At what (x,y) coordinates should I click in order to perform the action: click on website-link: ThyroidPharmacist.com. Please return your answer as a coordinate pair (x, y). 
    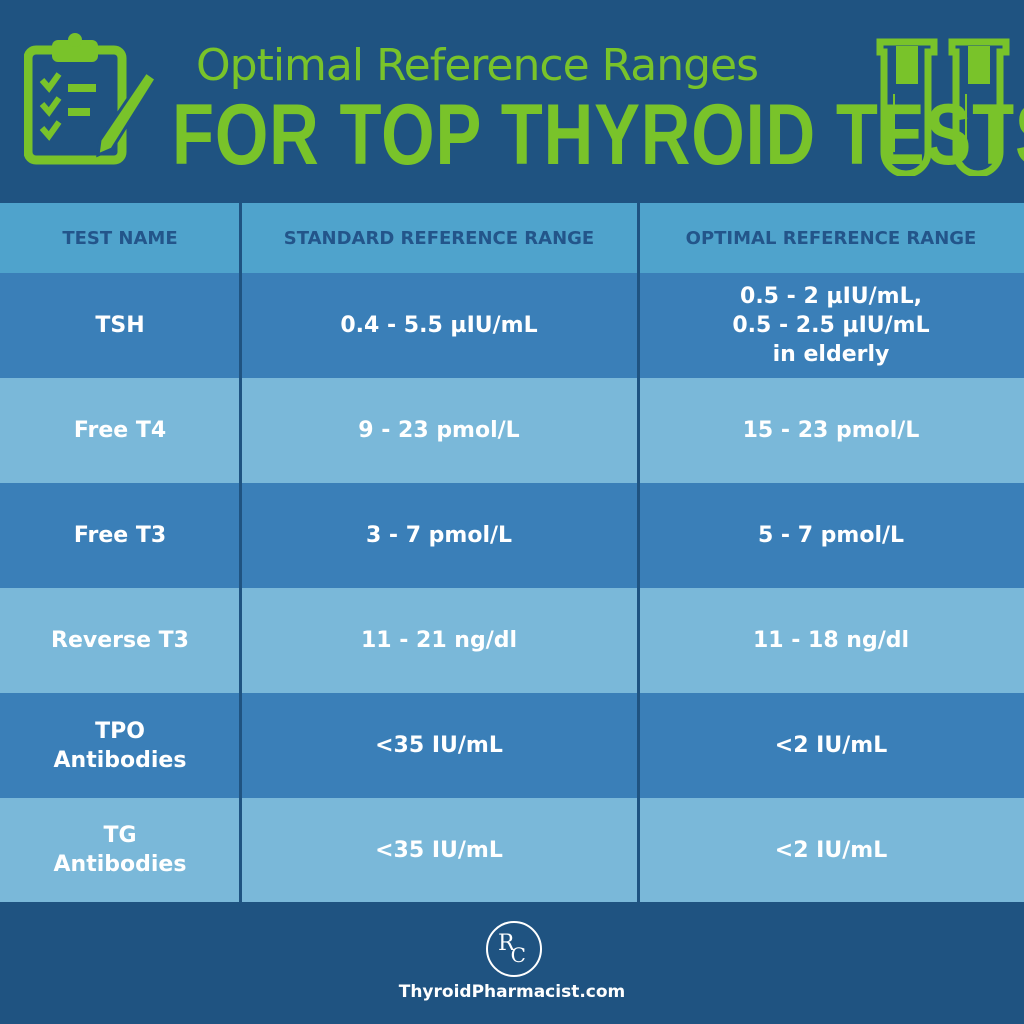
    Looking at the image, I should click on (512, 992).